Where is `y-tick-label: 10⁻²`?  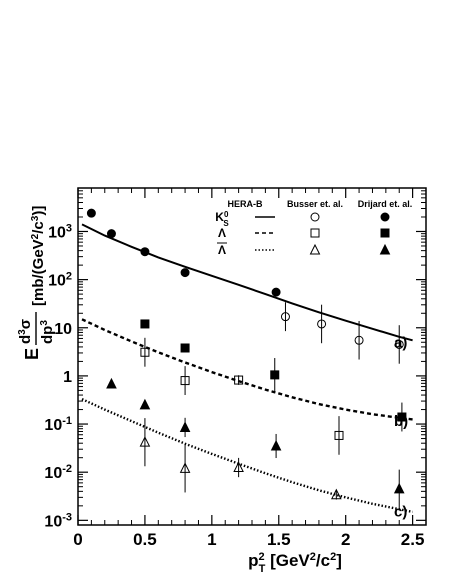
y-tick-label: 10⁻² is located at coordinates (58, 472).